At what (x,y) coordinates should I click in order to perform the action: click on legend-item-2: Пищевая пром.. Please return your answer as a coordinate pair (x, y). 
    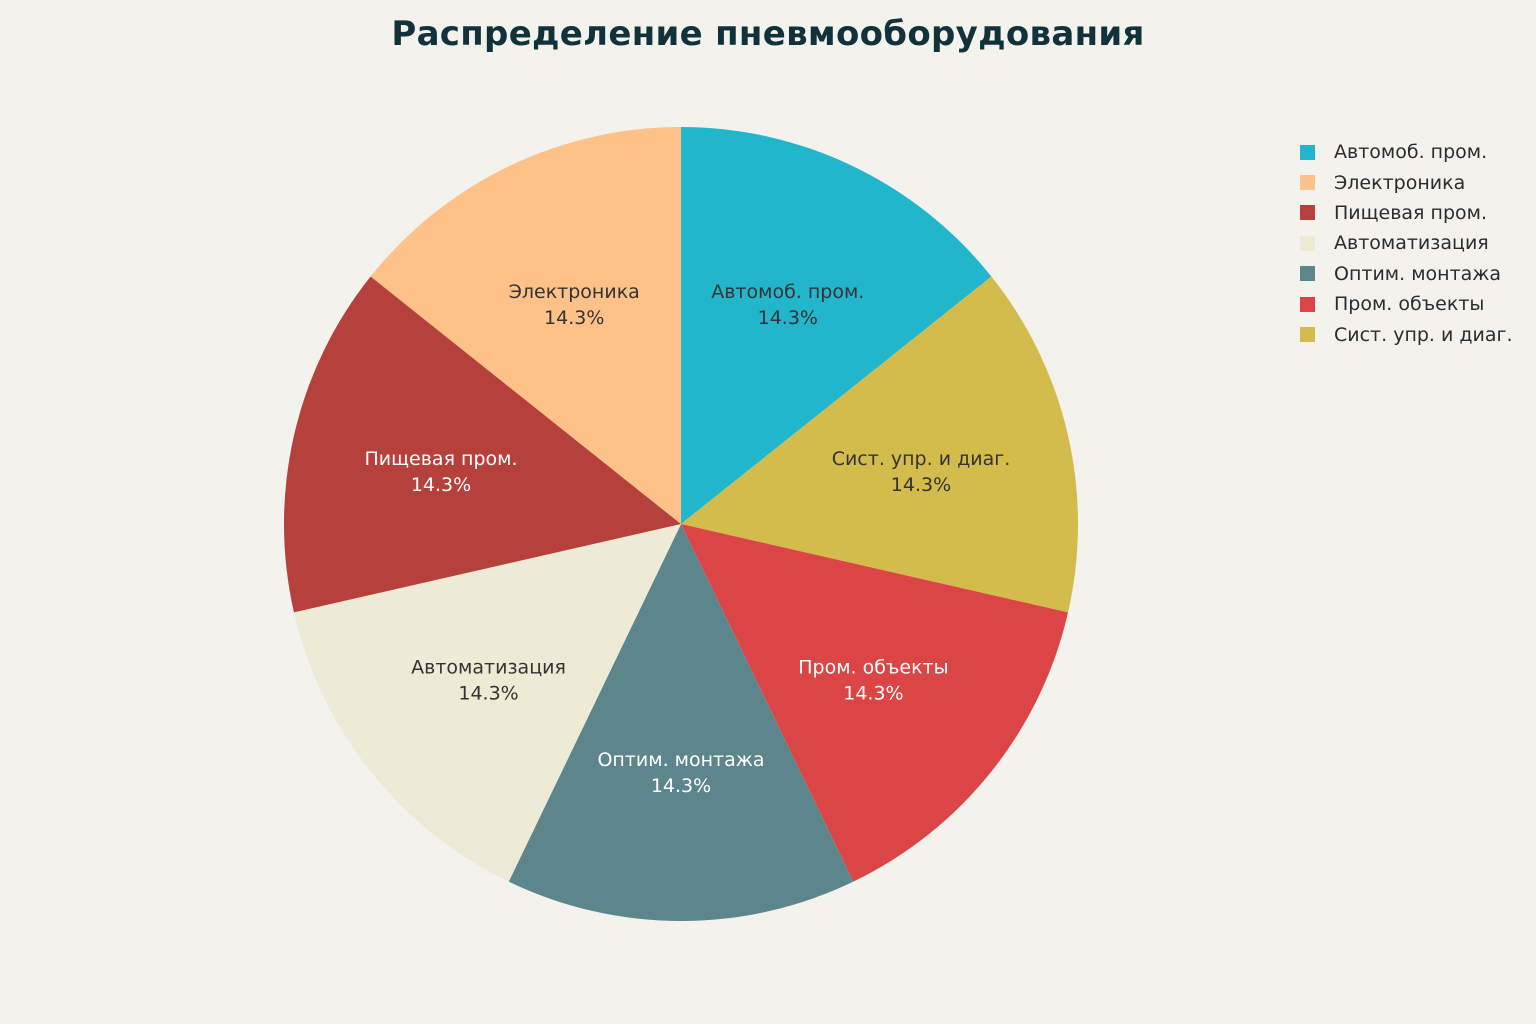
    Looking at the image, I should click on (1406, 213).